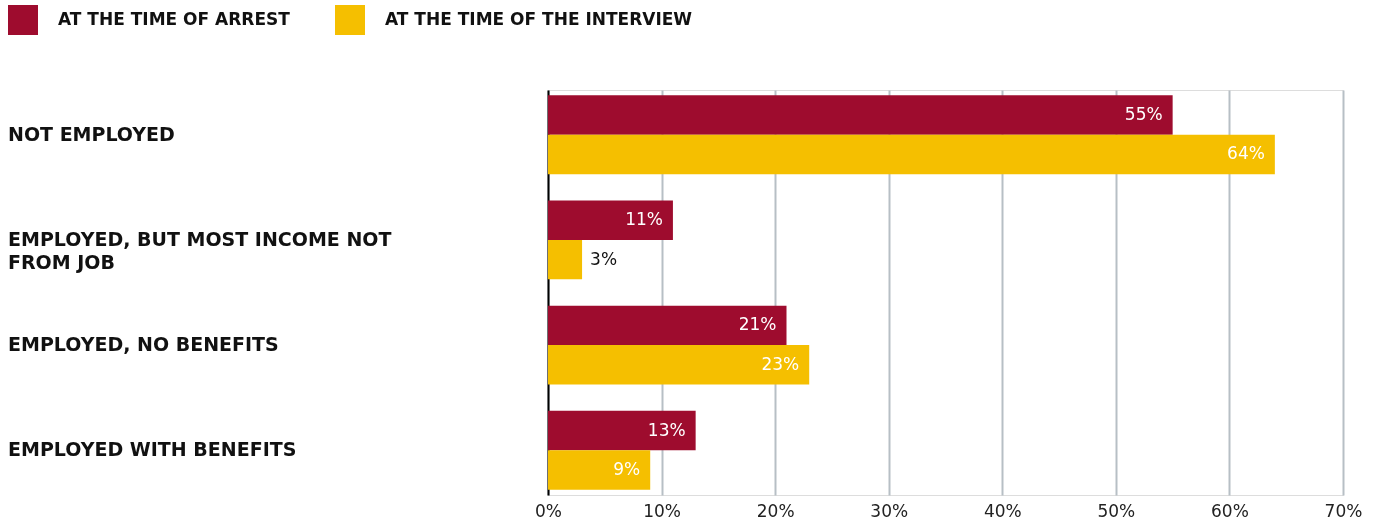  What do you see at coordinates (662, 510) in the screenshot?
I see `x-tick-label: 10%` at bounding box center [662, 510].